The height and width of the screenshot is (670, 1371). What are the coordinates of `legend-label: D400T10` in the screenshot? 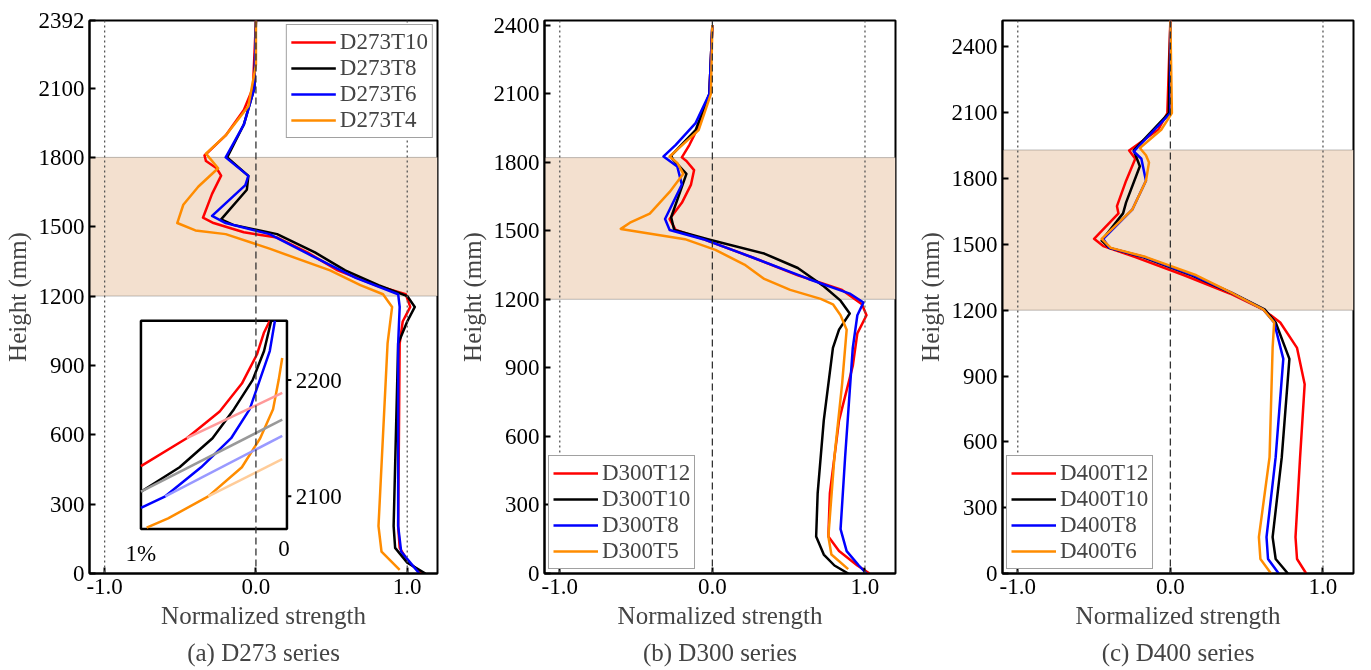 It's located at (1104, 499).